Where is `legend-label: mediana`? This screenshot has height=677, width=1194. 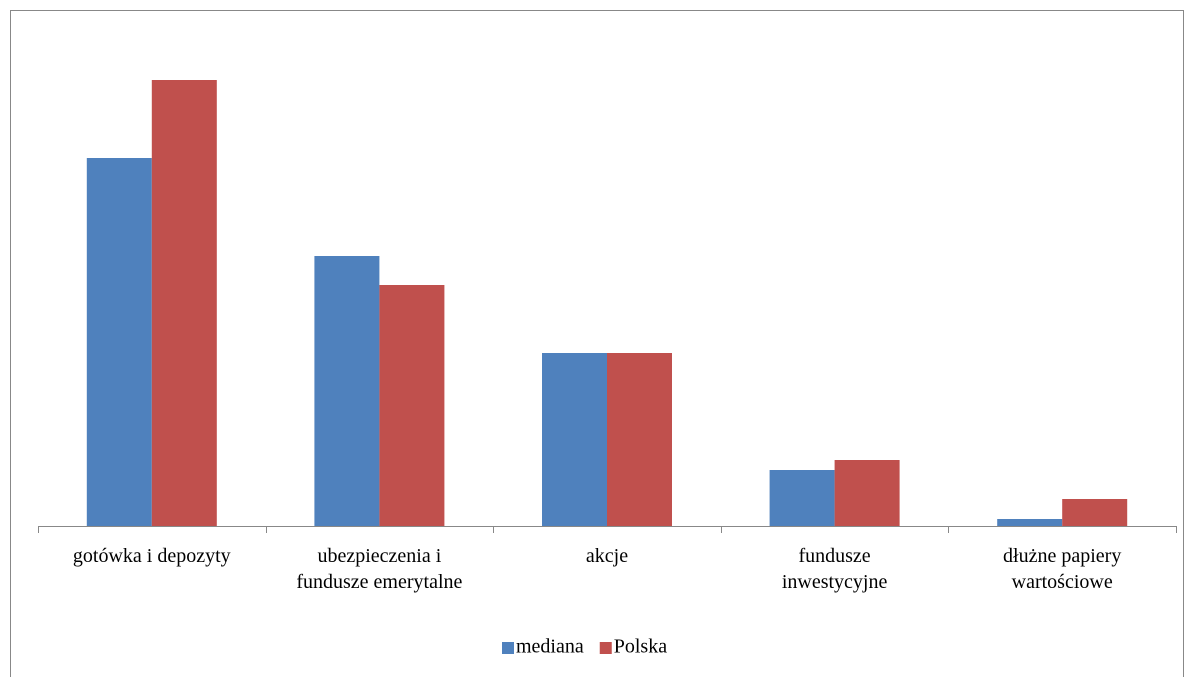 legend-label: mediana is located at coordinates (550, 647).